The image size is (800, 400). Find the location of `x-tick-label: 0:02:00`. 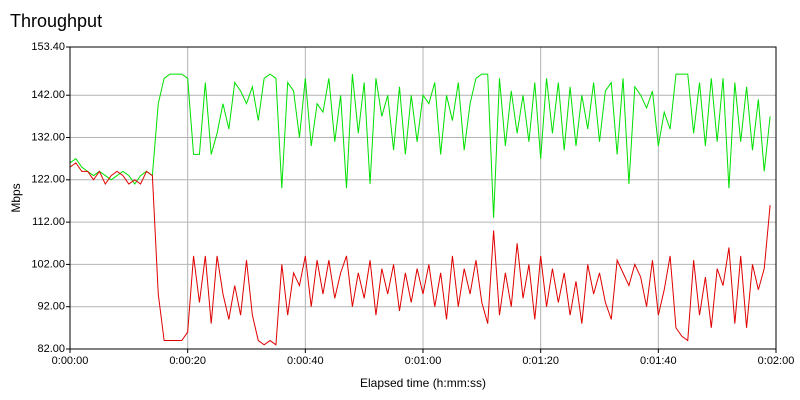

x-tick-label: 0:02:00 is located at coordinates (776, 361).